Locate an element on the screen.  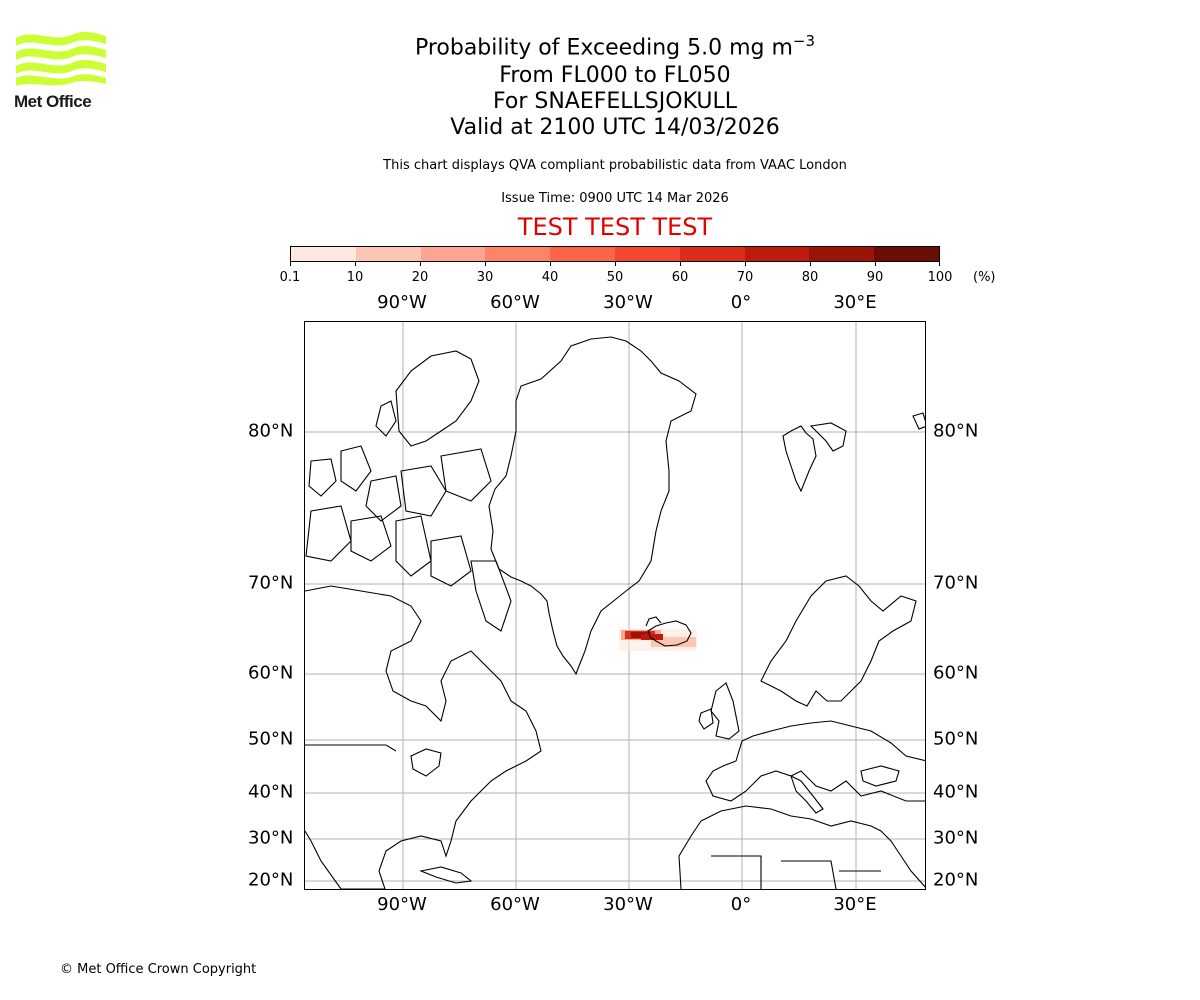
issue-time: Issue Time: 0900 UTC 14 Mar 2026 is located at coordinates (615, 198).